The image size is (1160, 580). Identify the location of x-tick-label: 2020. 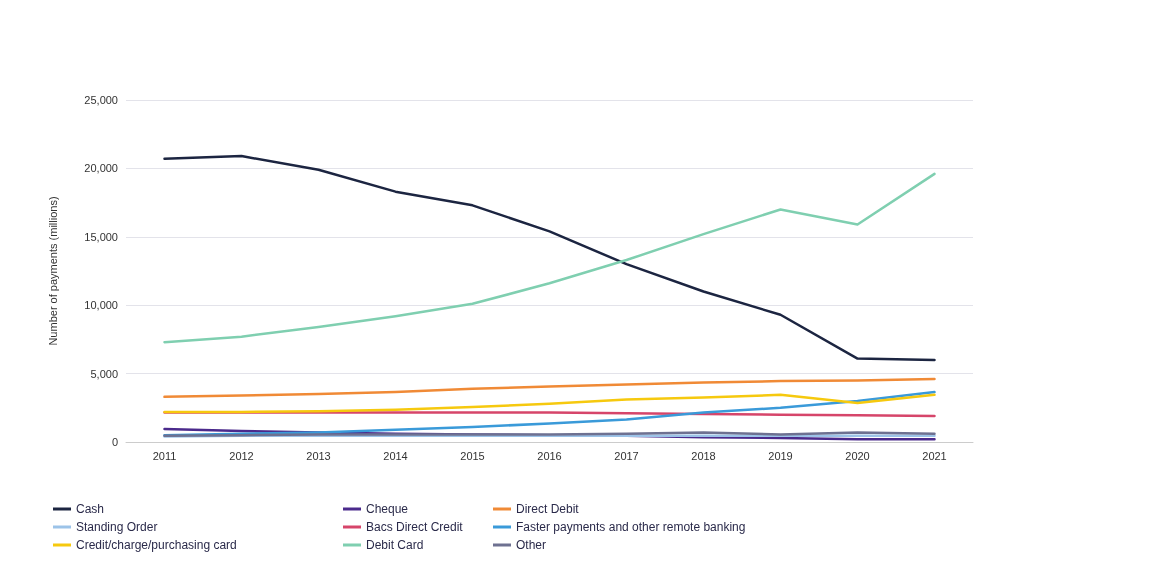
(857, 455).